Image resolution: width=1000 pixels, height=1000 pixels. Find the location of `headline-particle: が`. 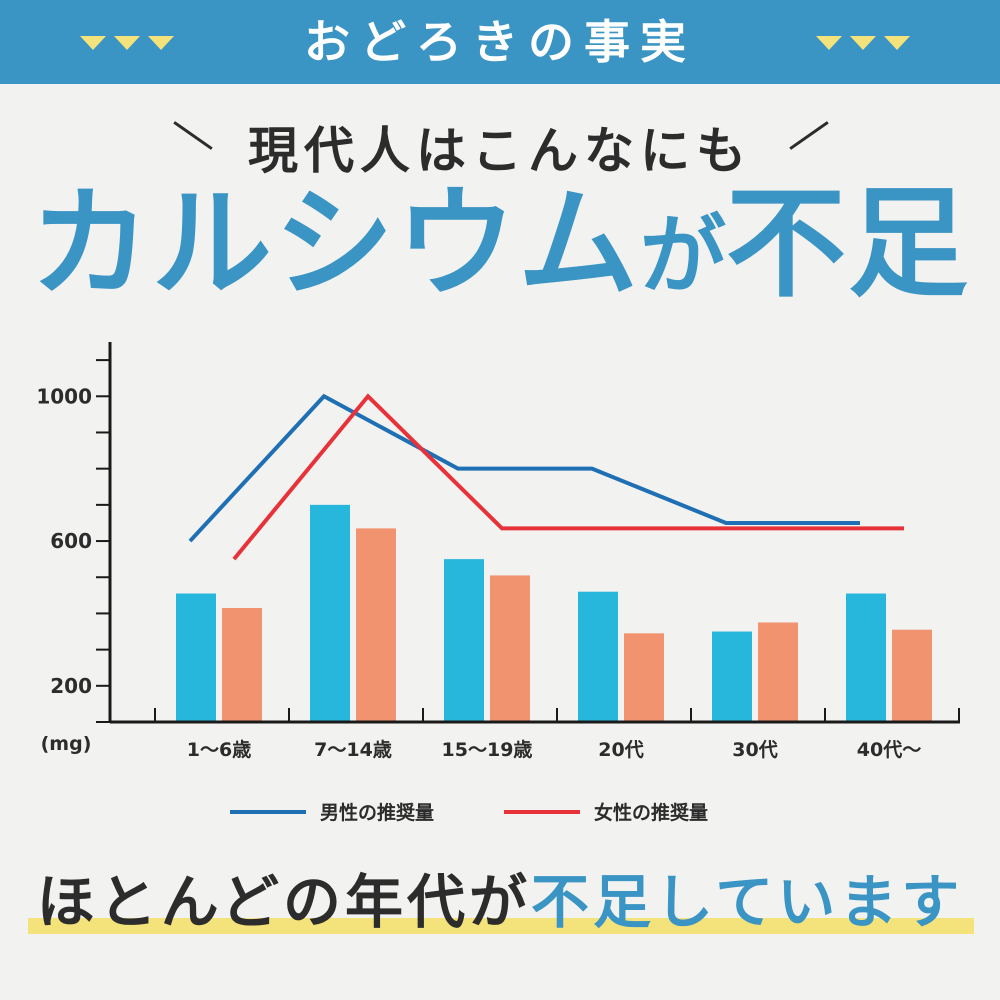

headline-particle: が is located at coordinates (683, 256).